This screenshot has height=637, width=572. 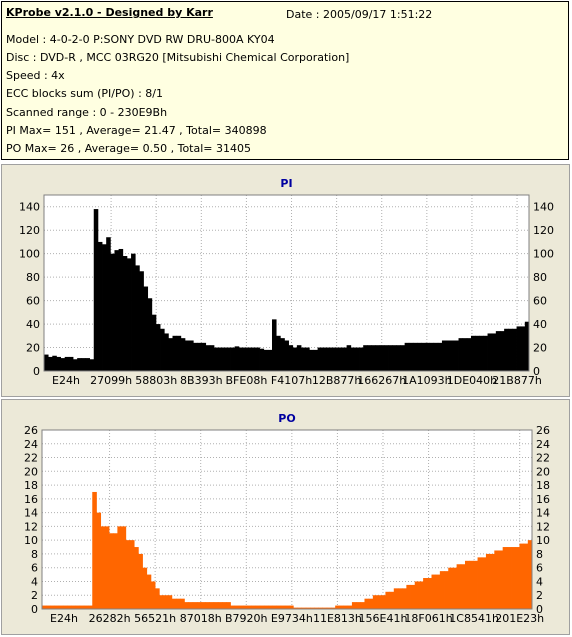 I want to click on x-tick-label: E9734h, so click(x=292, y=618).